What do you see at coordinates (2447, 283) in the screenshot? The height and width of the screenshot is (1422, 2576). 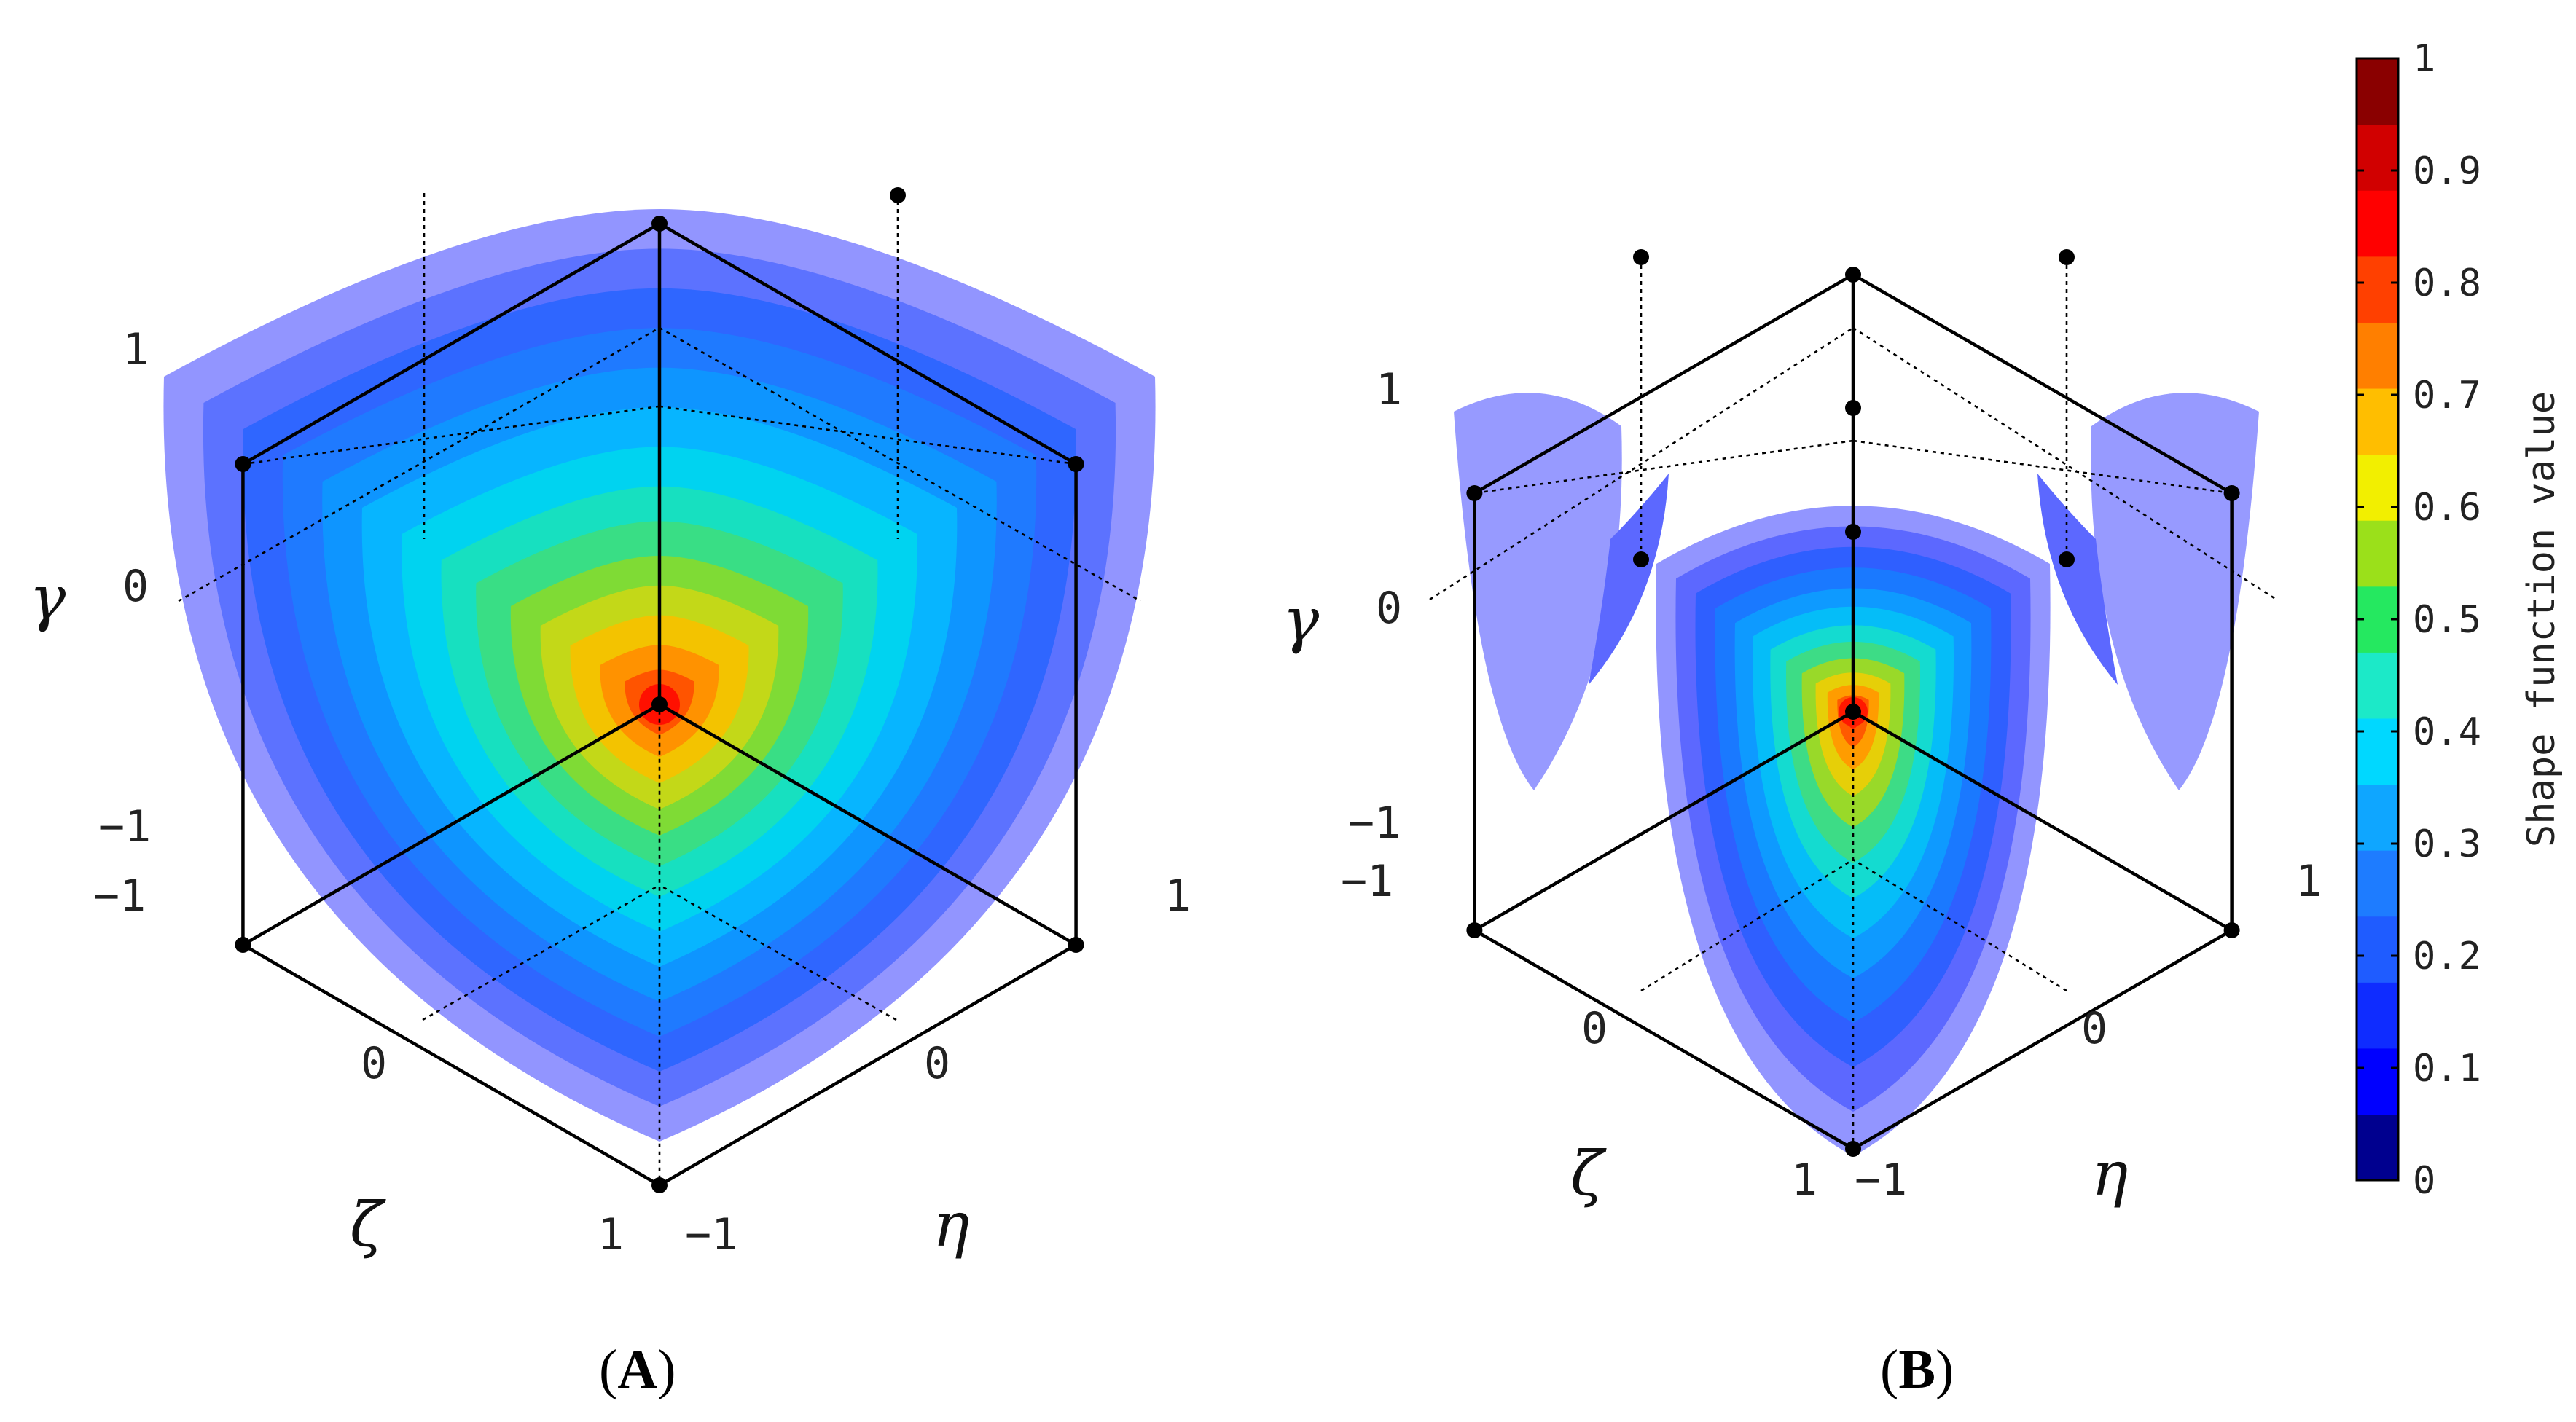 I see `colorbar-tick-label: 0.8` at bounding box center [2447, 283].